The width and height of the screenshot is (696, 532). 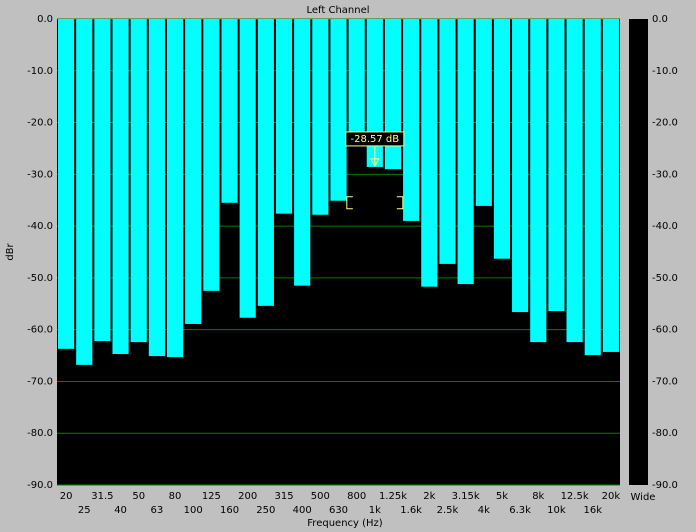 I want to click on y-tick-label-right: -40.0, so click(x=665, y=226).